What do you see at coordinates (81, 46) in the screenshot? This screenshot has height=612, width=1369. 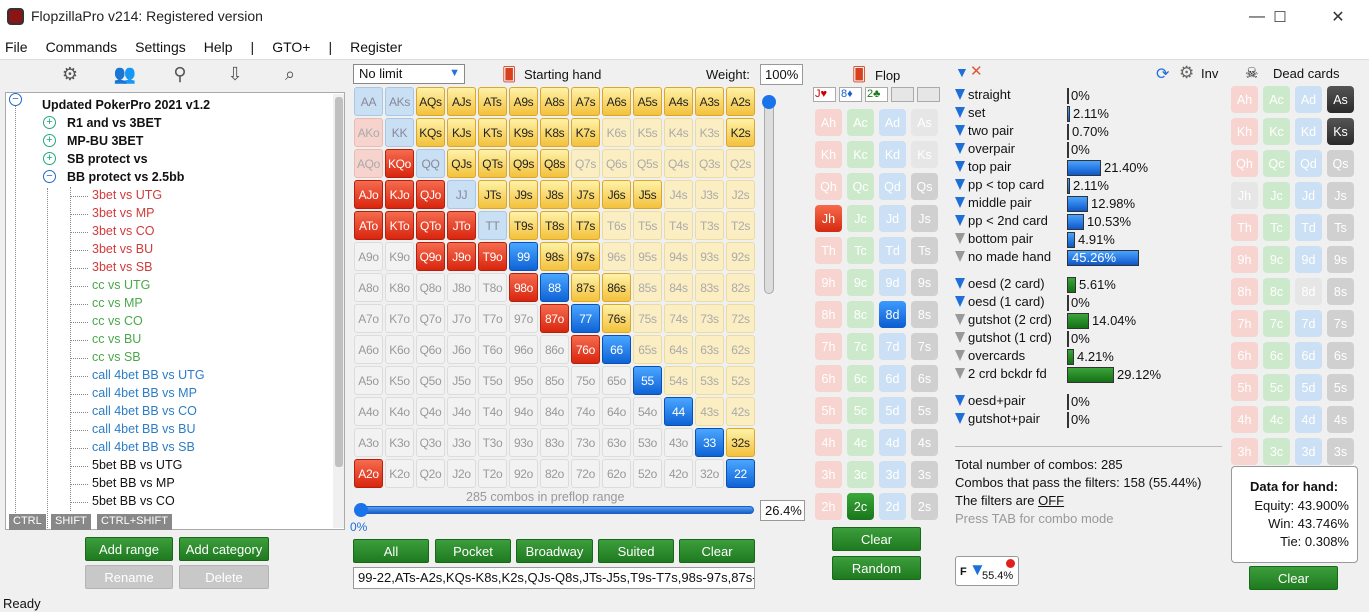 I see `menu-commands: Commands` at bounding box center [81, 46].